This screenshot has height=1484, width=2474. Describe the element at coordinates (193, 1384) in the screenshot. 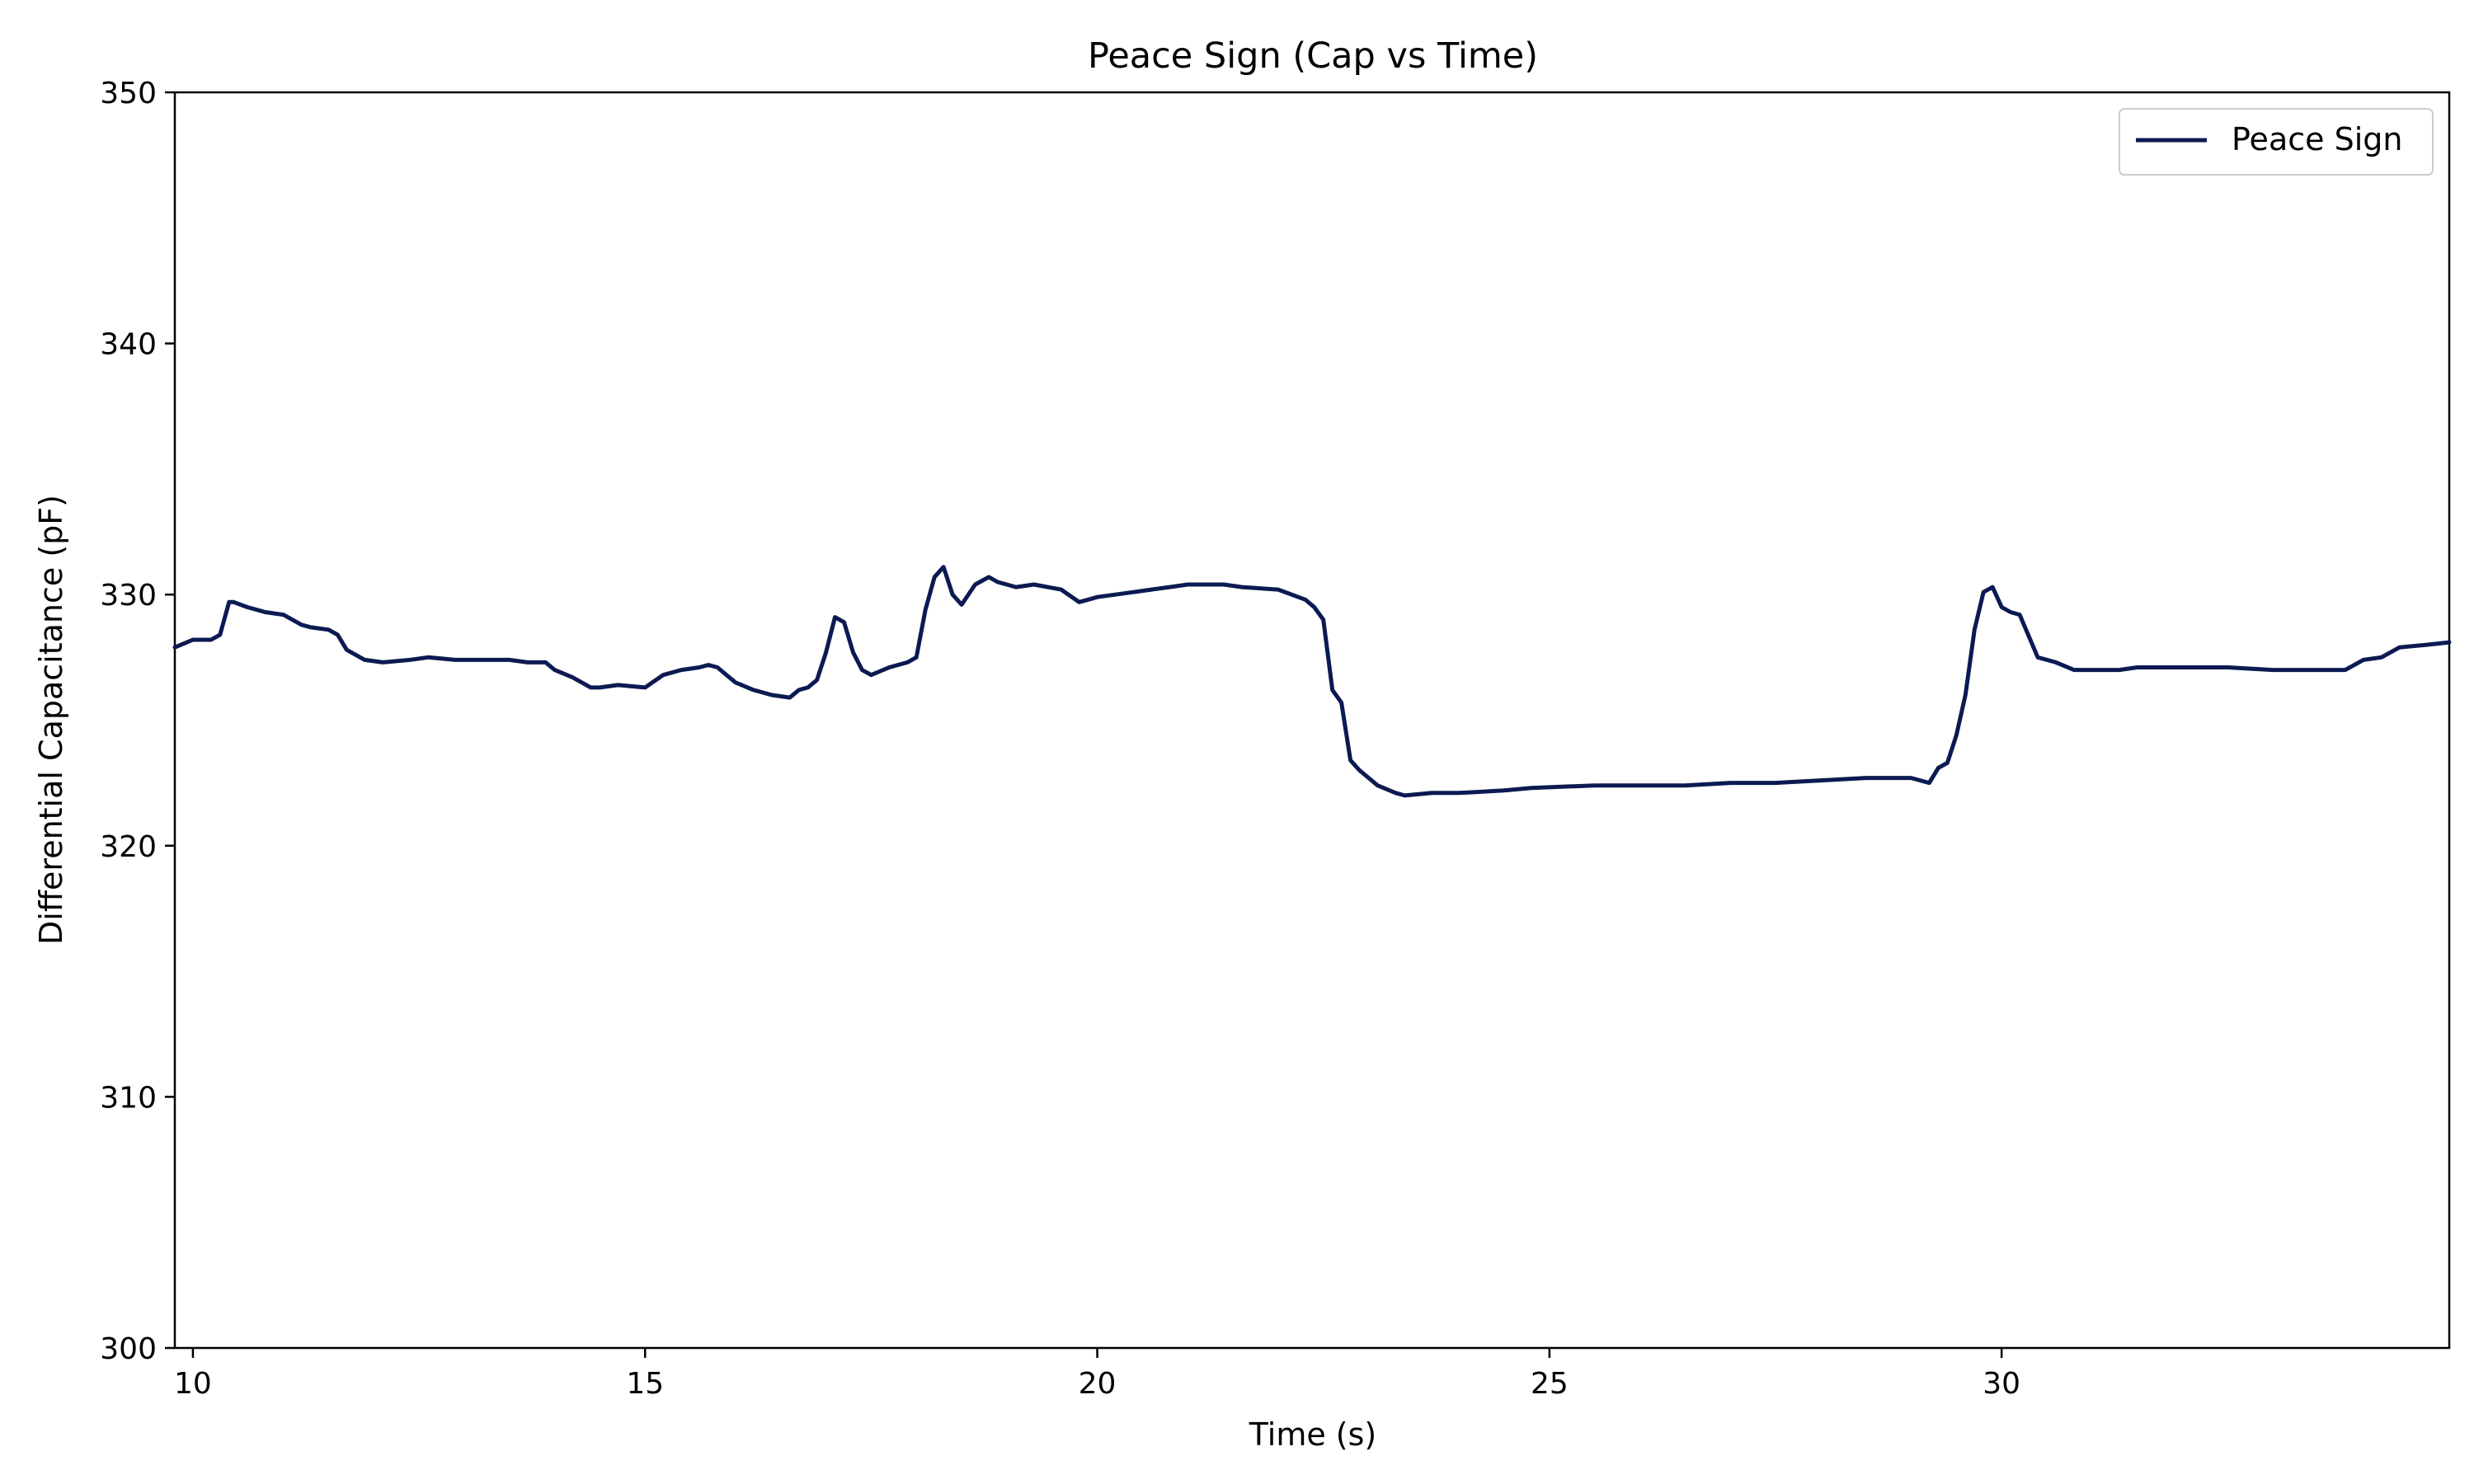

I see `x-tick-label: 10` at that location.